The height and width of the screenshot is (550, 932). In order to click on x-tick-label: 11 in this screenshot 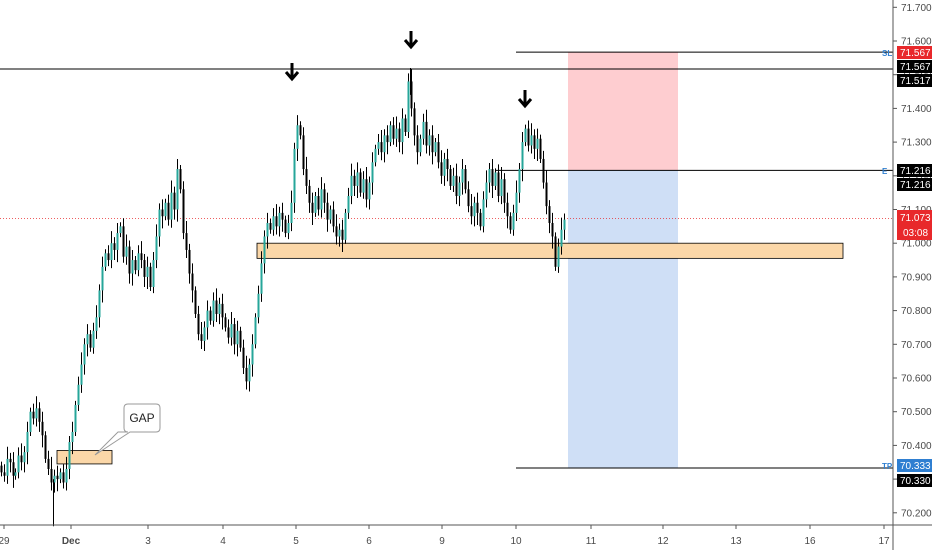, I will do `click(591, 541)`.